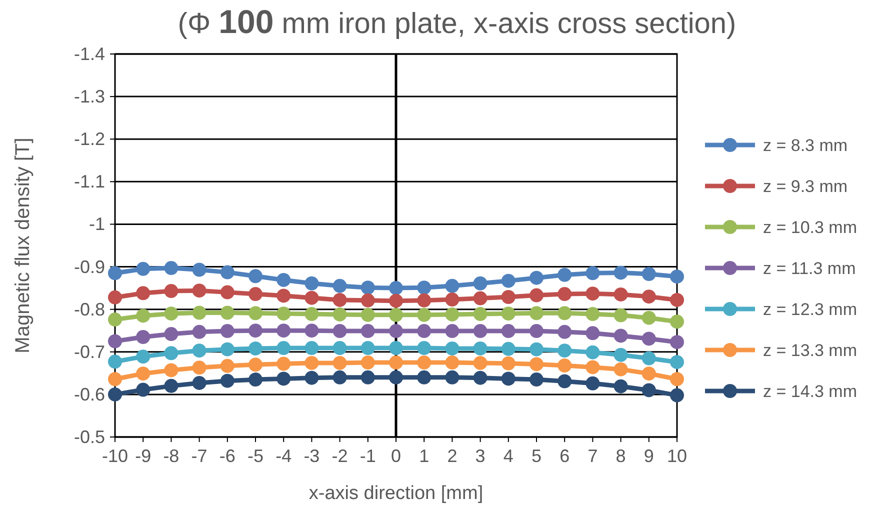  I want to click on legend-label: z = 13.3 mm, so click(810, 350).